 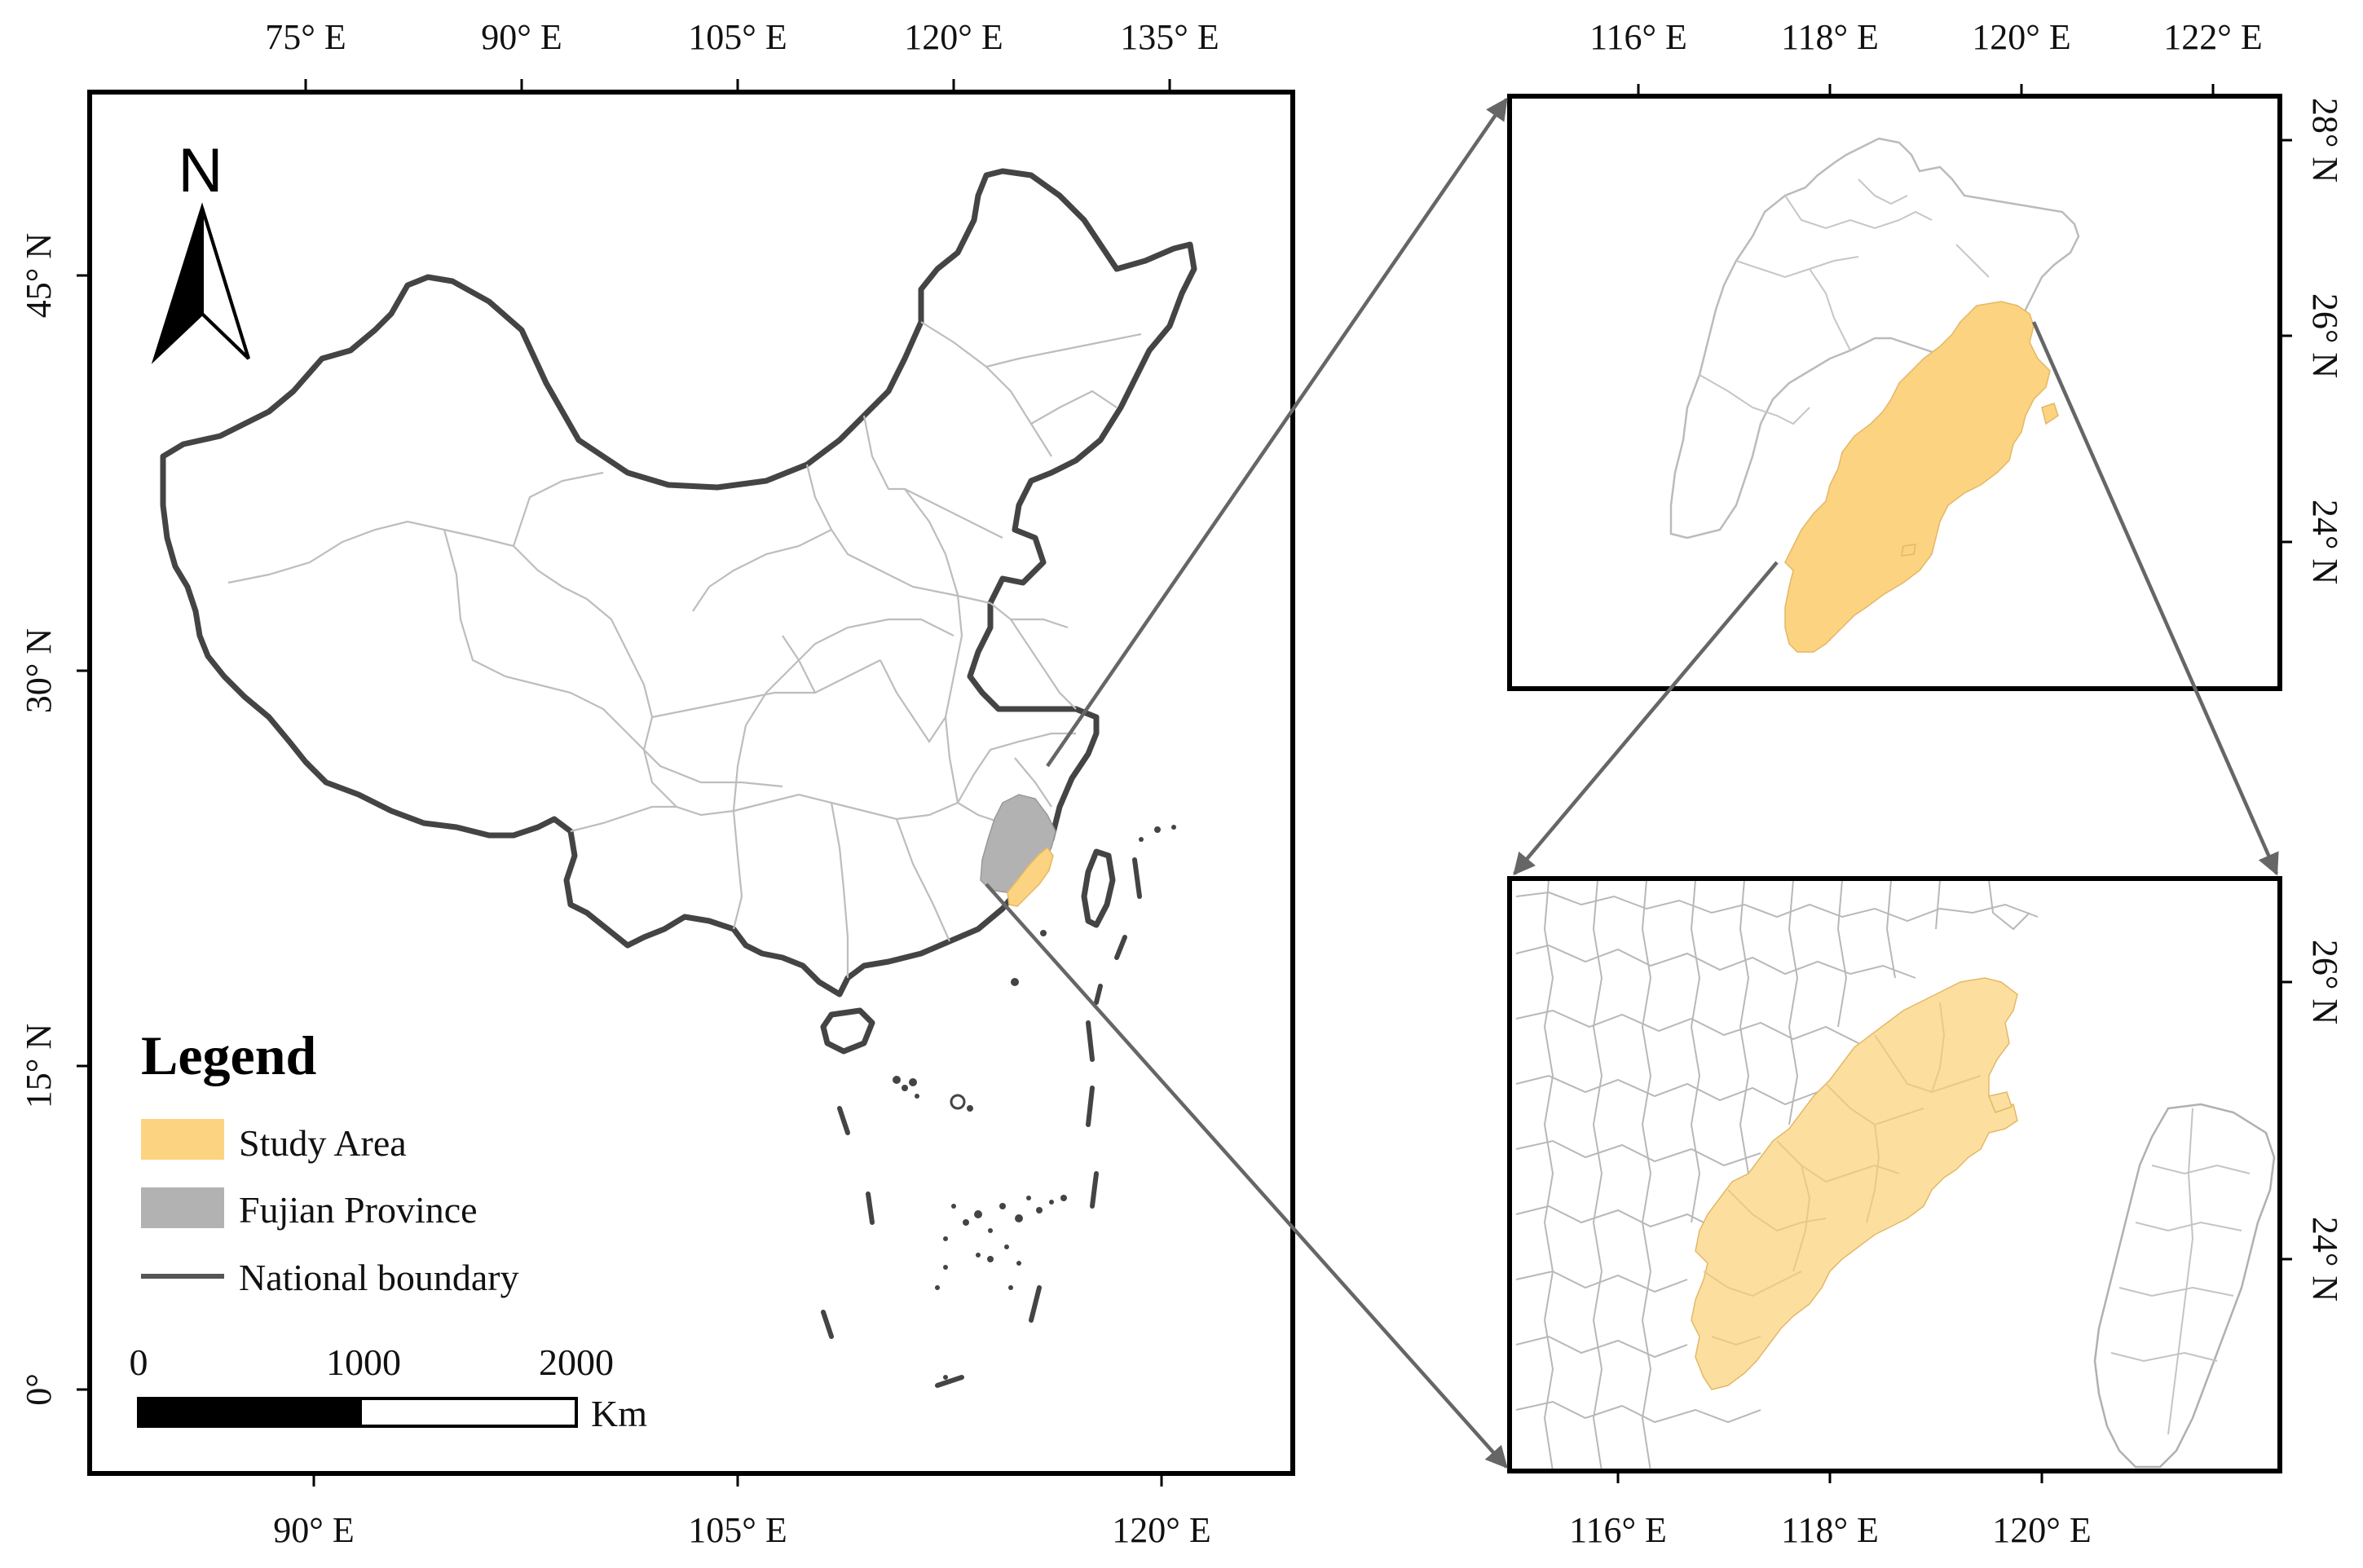 What do you see at coordinates (379, 1277) in the screenshot?
I see `legend-label-national-boundary: National boundary` at bounding box center [379, 1277].